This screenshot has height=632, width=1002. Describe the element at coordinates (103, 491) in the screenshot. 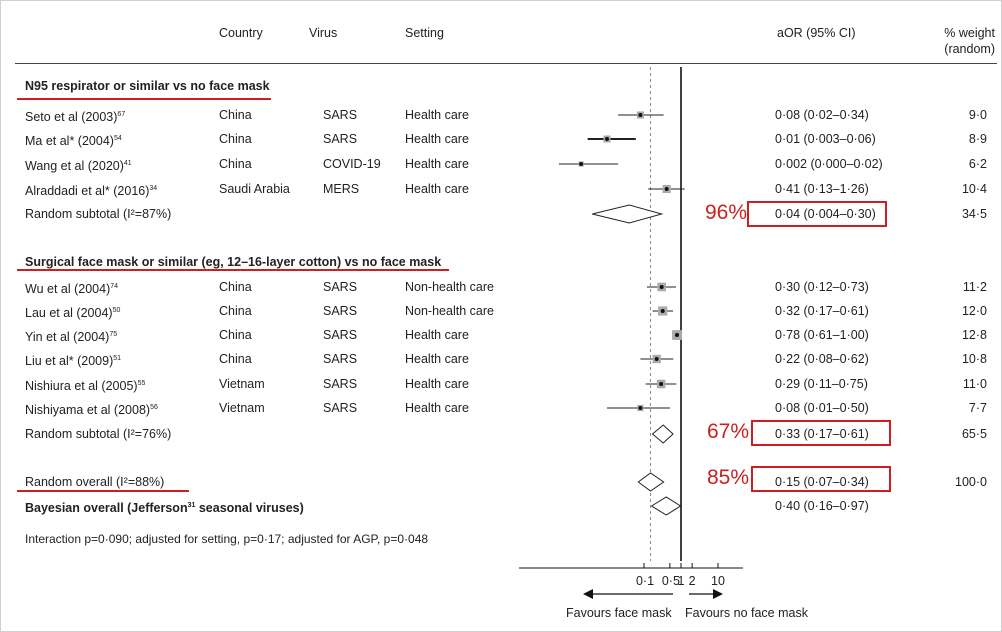

I see `overall-underline` at that location.